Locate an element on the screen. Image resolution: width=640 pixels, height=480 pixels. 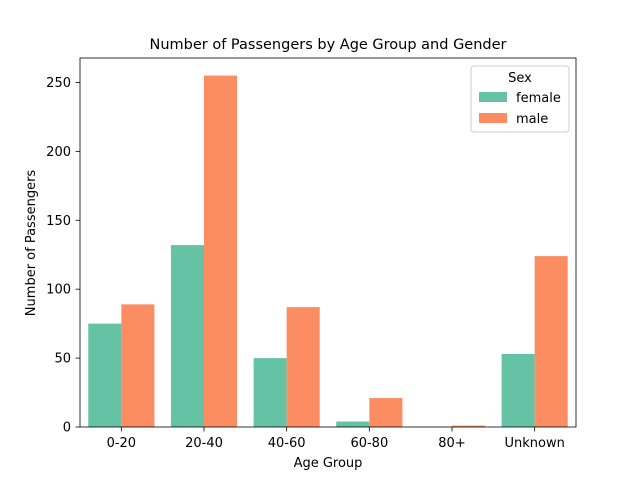
bar-male-Unknown is located at coordinates (551, 341).